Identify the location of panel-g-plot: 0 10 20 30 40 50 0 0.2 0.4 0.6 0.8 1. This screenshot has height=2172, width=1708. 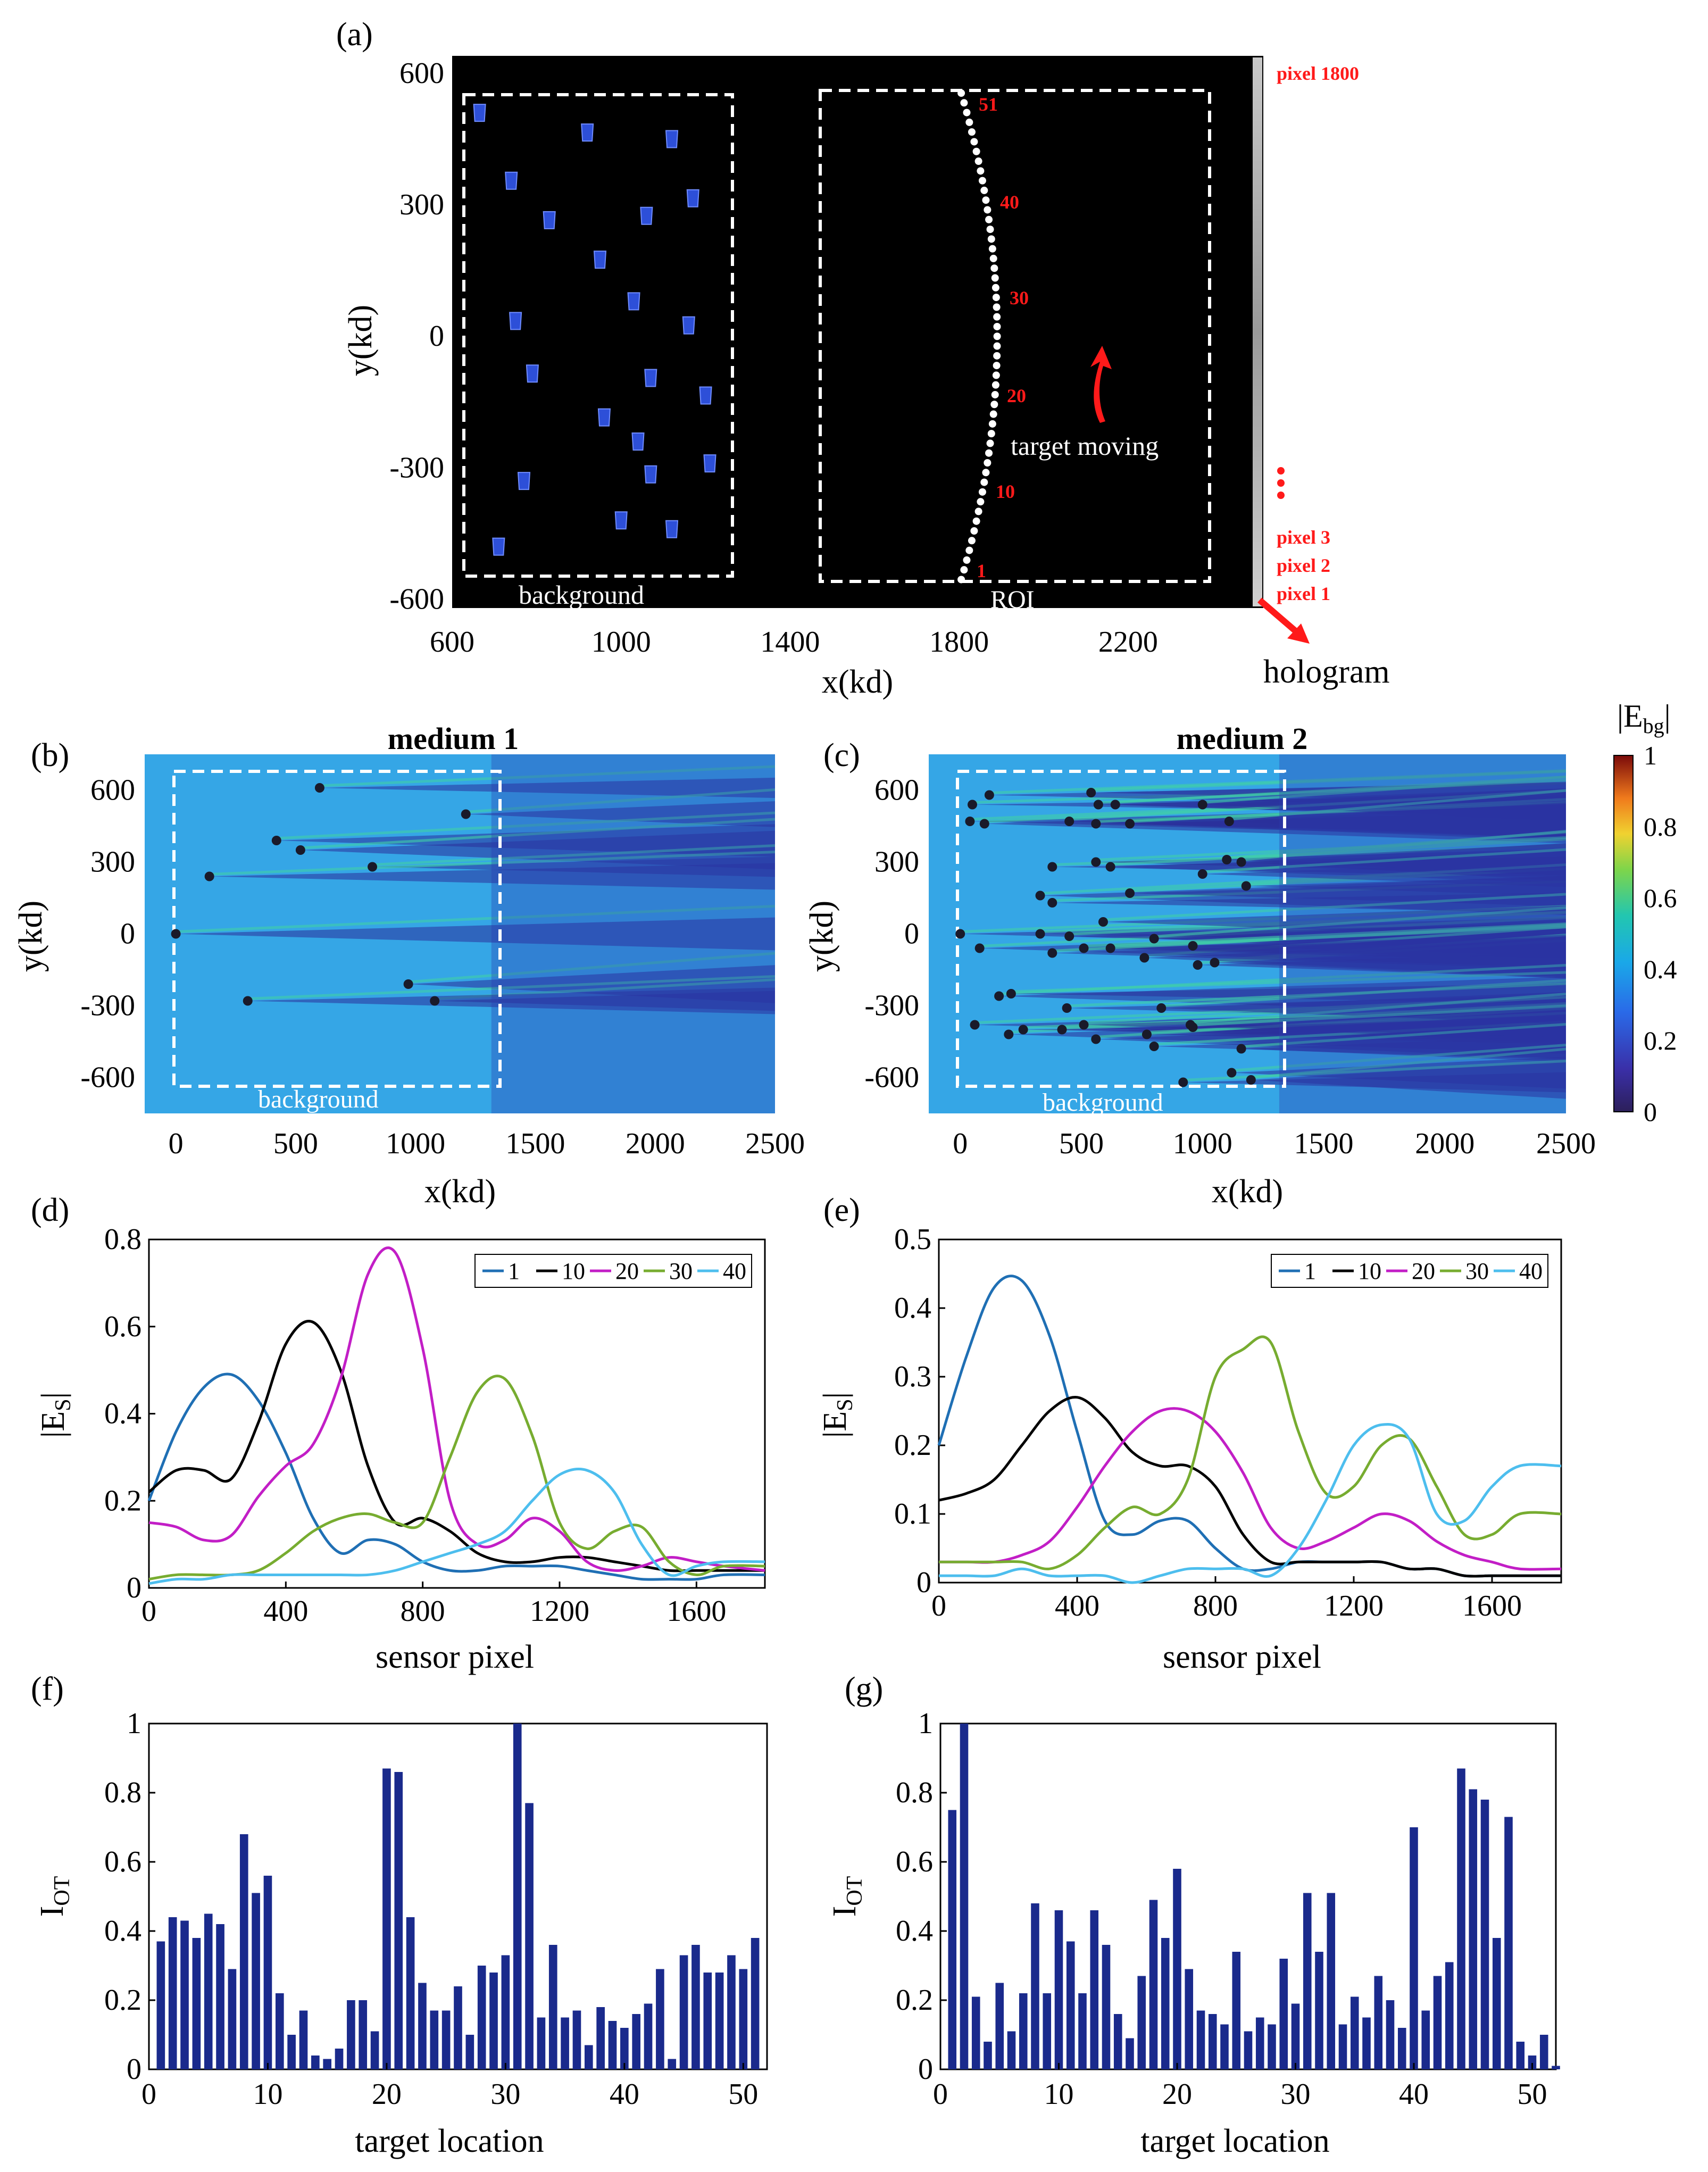
(1228, 1909).